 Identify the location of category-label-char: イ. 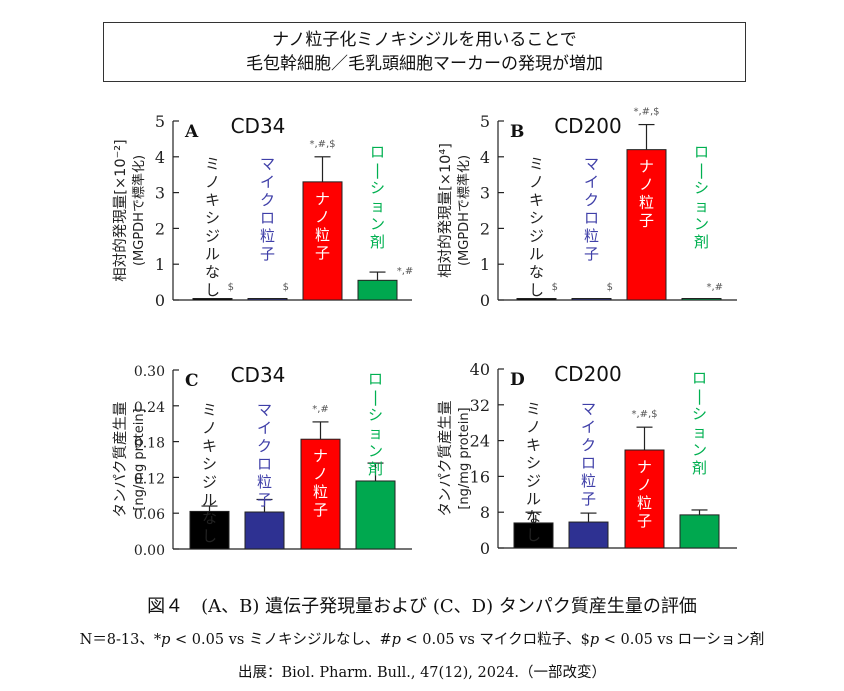
(264, 428).